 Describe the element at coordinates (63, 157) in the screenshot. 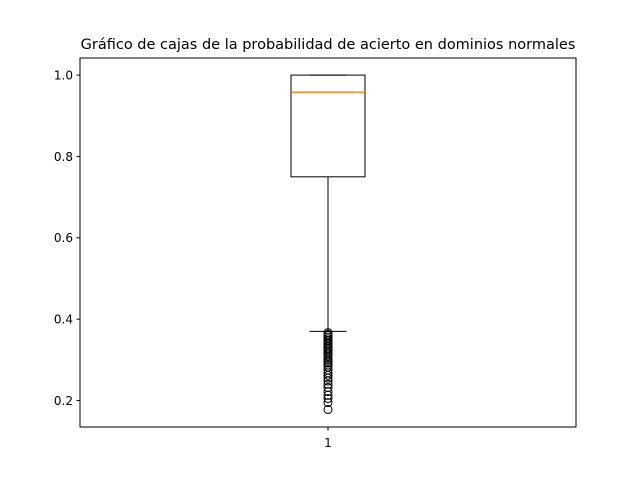

I see `y-tick-label: 0.8` at that location.